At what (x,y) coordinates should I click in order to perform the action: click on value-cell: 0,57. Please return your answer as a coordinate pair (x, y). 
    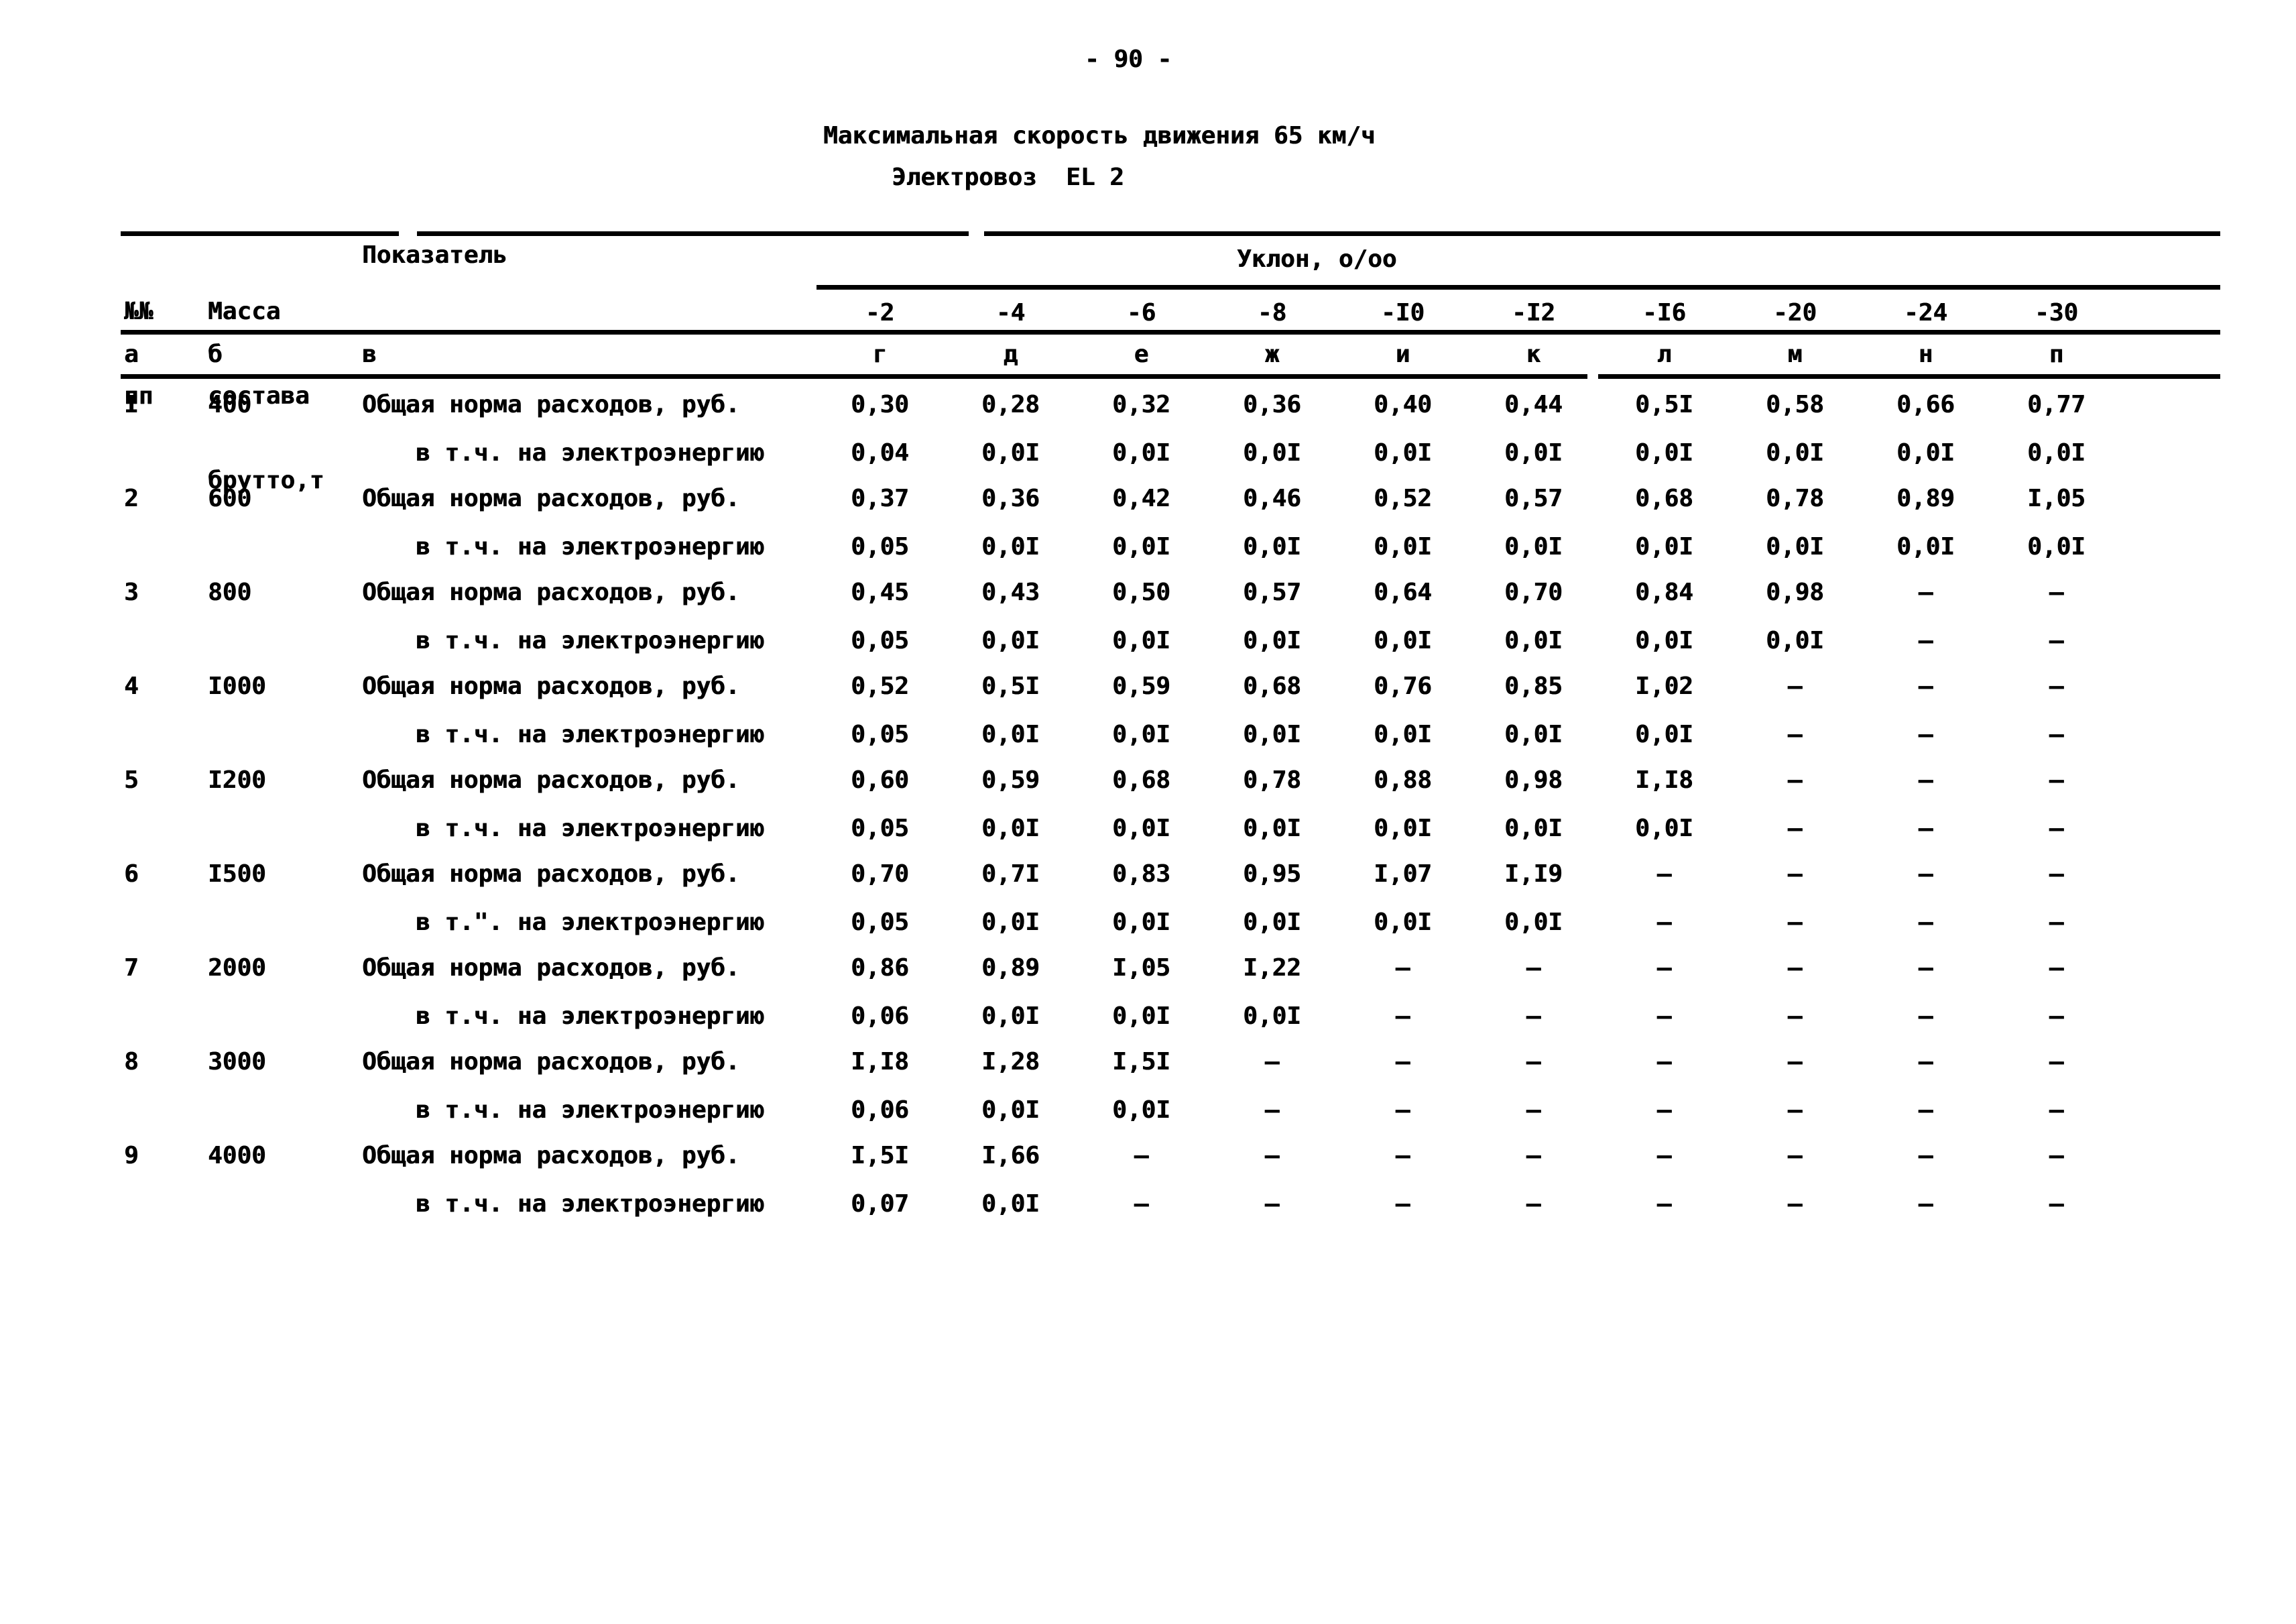
    Looking at the image, I should click on (1533, 499).